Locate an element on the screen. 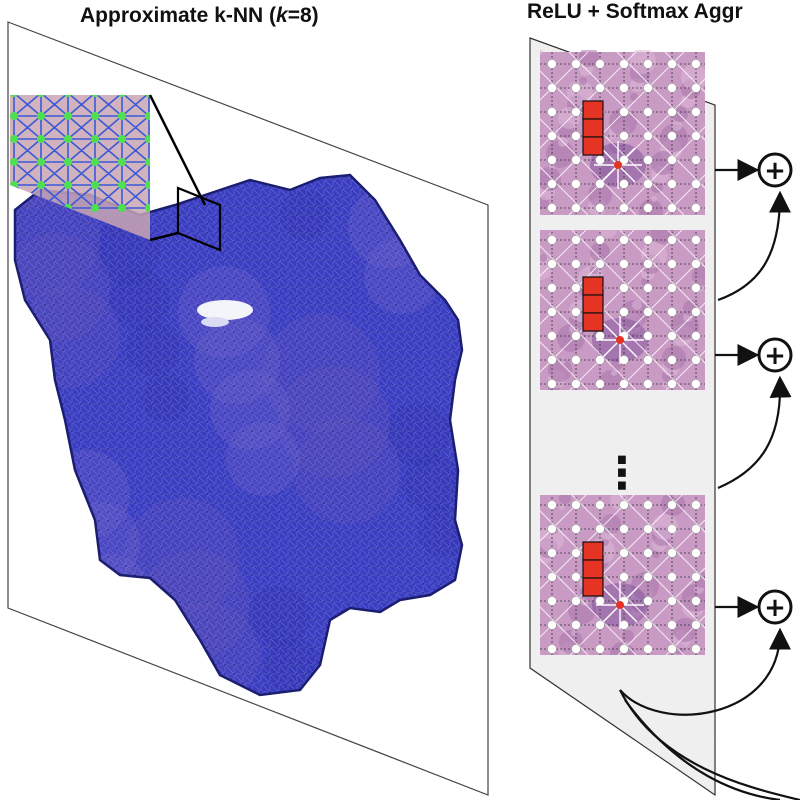 The height and width of the screenshot is (800, 800). he-patch-tile is located at coordinates (622, 132).